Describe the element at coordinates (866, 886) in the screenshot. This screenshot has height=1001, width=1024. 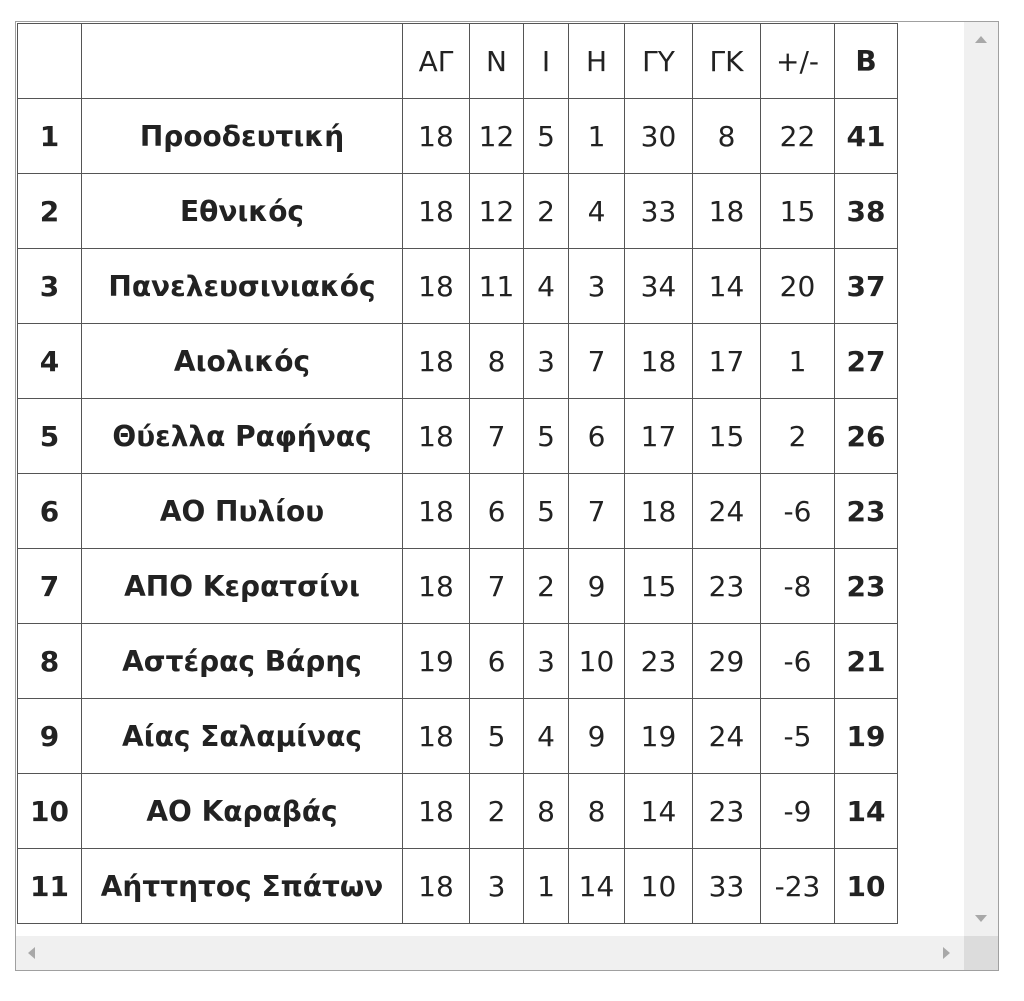
I see `points-cell: 10` at that location.